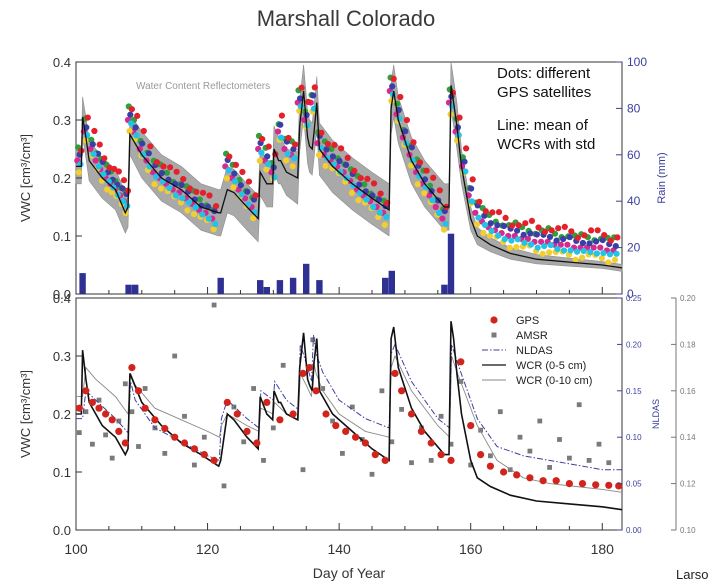 This screenshot has height=582, width=709. What do you see at coordinates (634, 437) in the screenshot?
I see `nldas-axis-tick-label: 0.10` at bounding box center [634, 437].